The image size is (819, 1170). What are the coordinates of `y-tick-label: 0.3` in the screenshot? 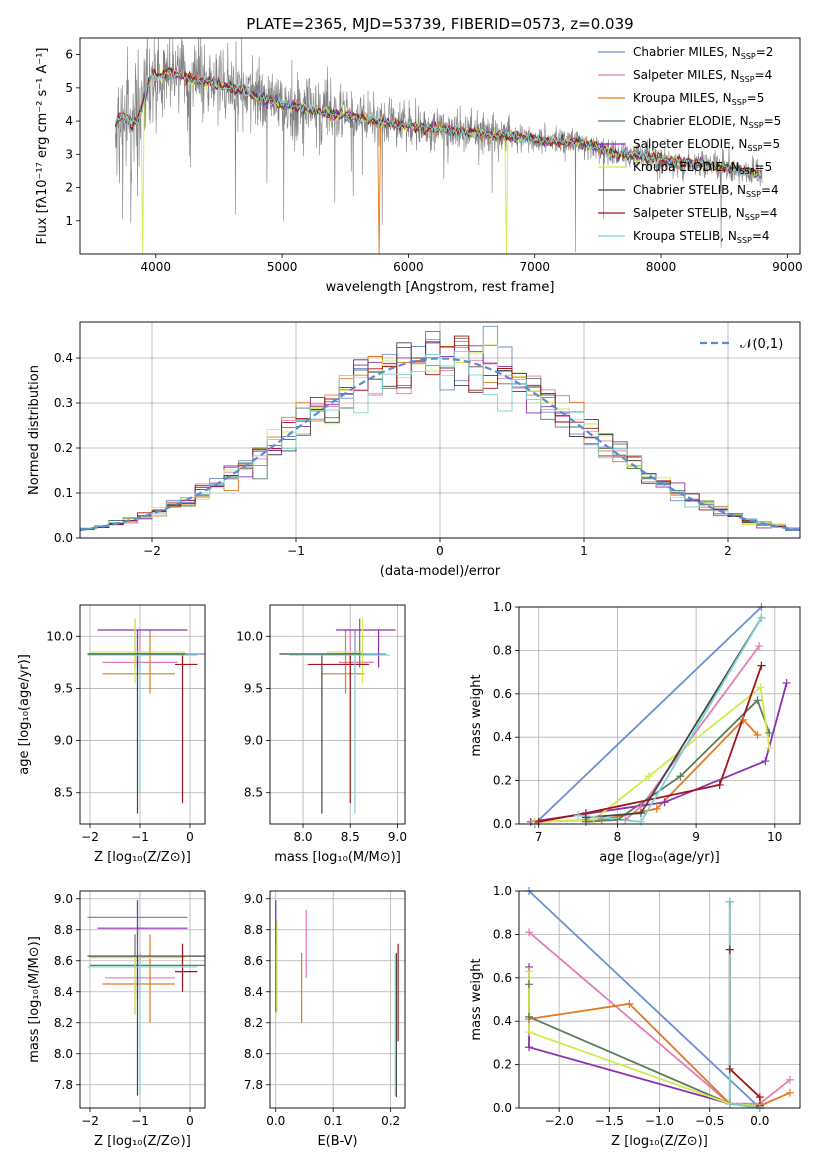 It's located at (63, 403).